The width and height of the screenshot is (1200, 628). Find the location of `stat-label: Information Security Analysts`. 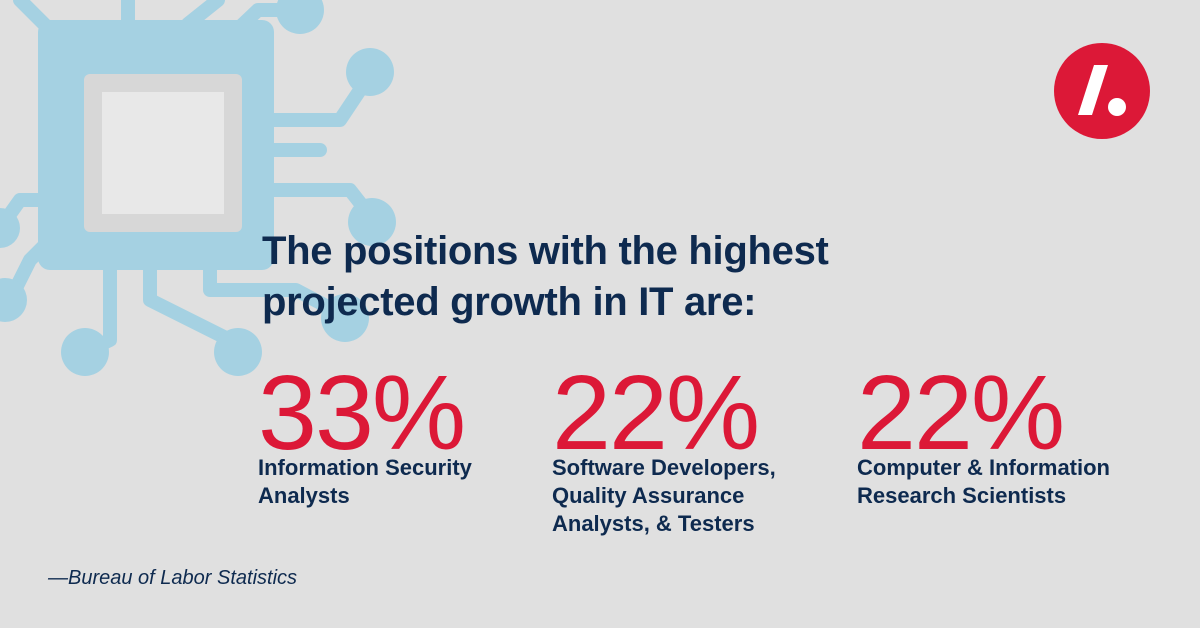

stat-label: Information Security Analysts is located at coordinates (365, 482).